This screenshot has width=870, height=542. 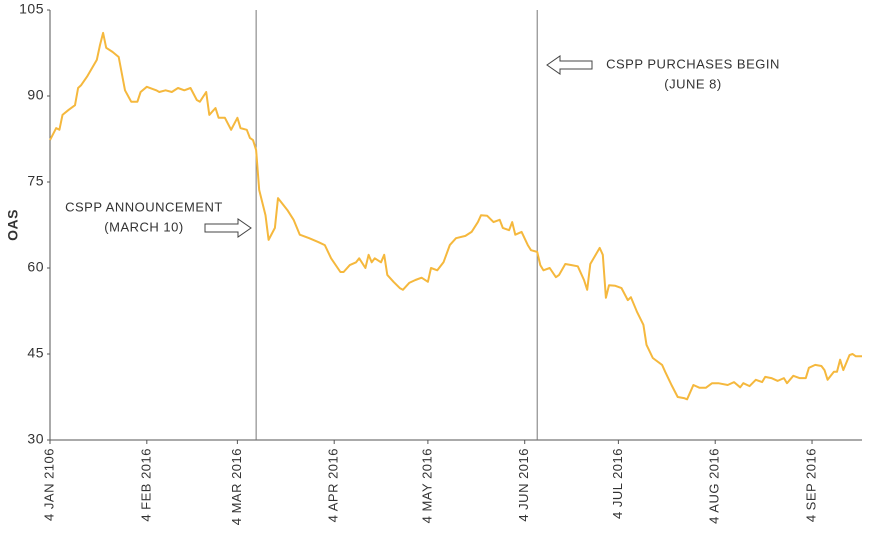 What do you see at coordinates (333, 485) in the screenshot?
I see `x-tick-label: 4 APR 2016` at bounding box center [333, 485].